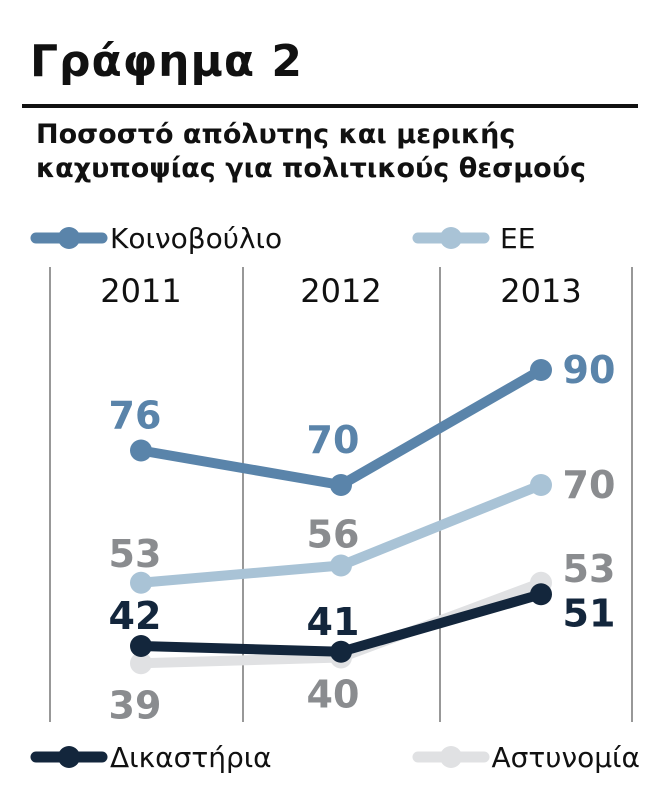  What do you see at coordinates (540, 291) in the screenshot?
I see `x-tick-label: 2013` at bounding box center [540, 291].